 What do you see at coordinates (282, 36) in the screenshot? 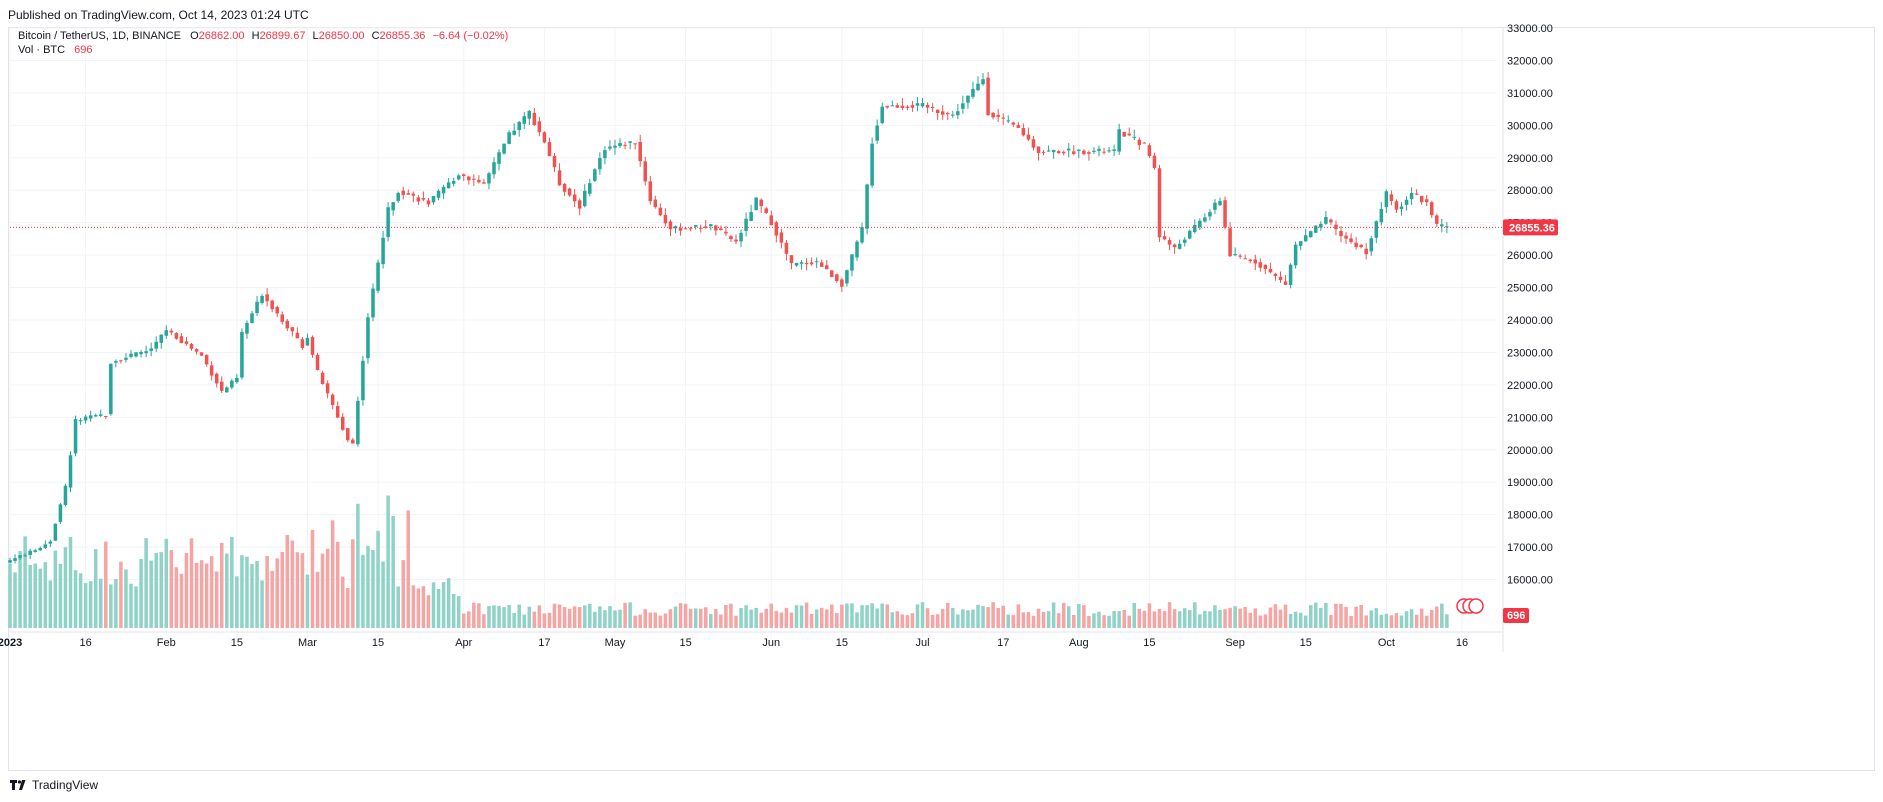
I see `high-value: 26899.67` at bounding box center [282, 36].